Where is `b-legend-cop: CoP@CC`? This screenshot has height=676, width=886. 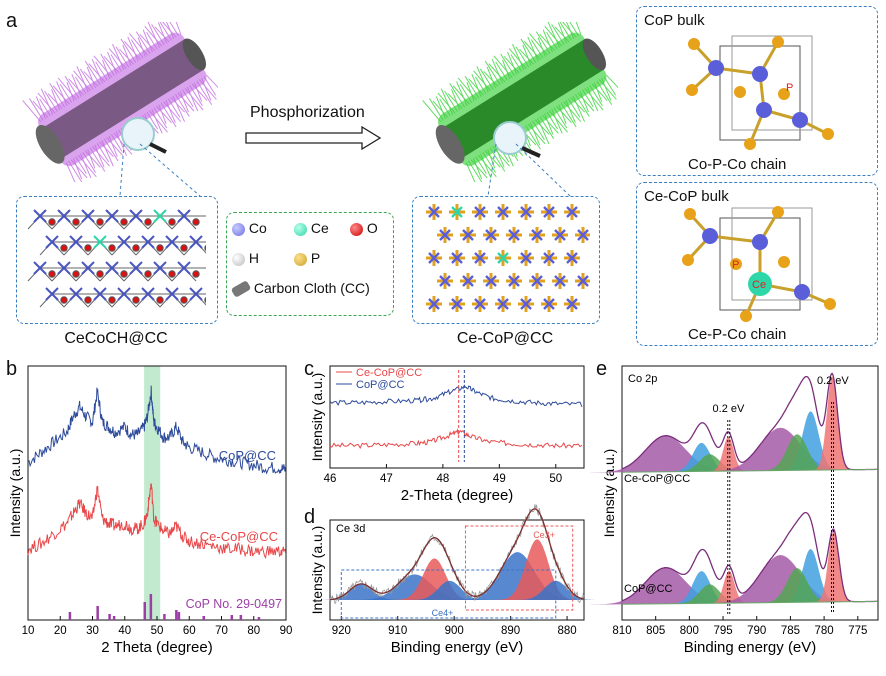 b-legend-cop: CoP@CC is located at coordinates (247, 455).